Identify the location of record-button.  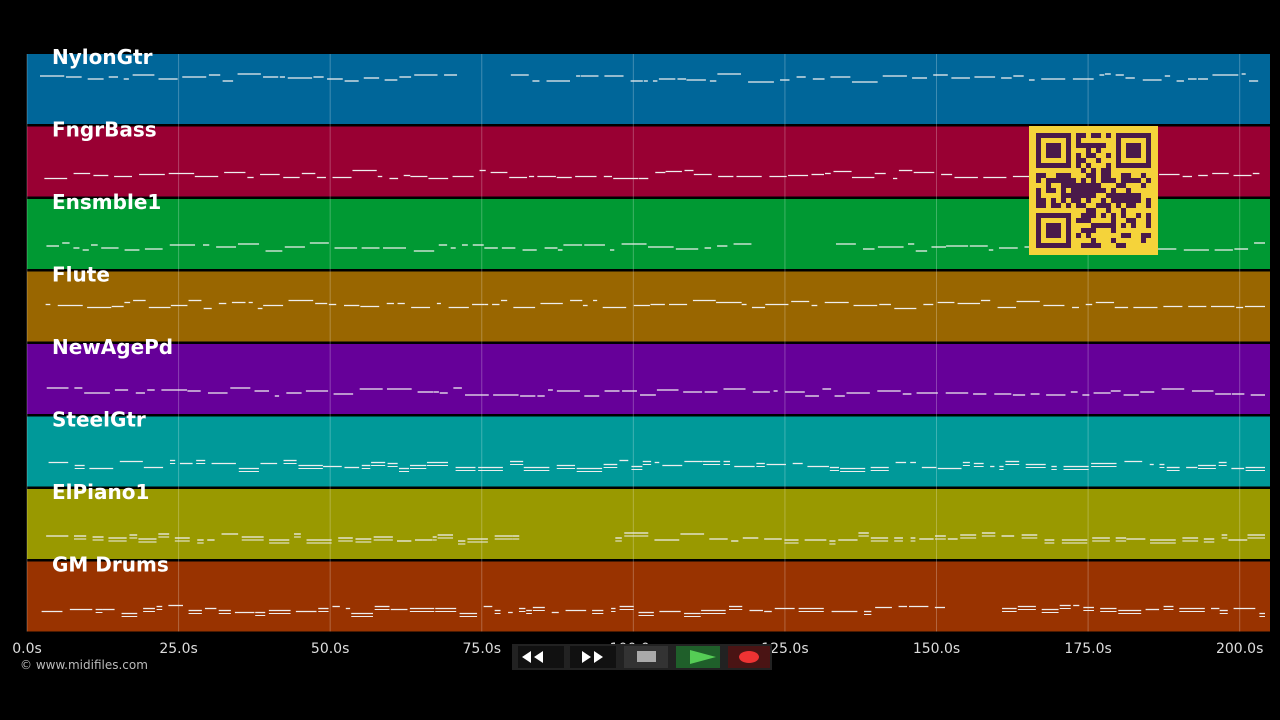
(749, 657).